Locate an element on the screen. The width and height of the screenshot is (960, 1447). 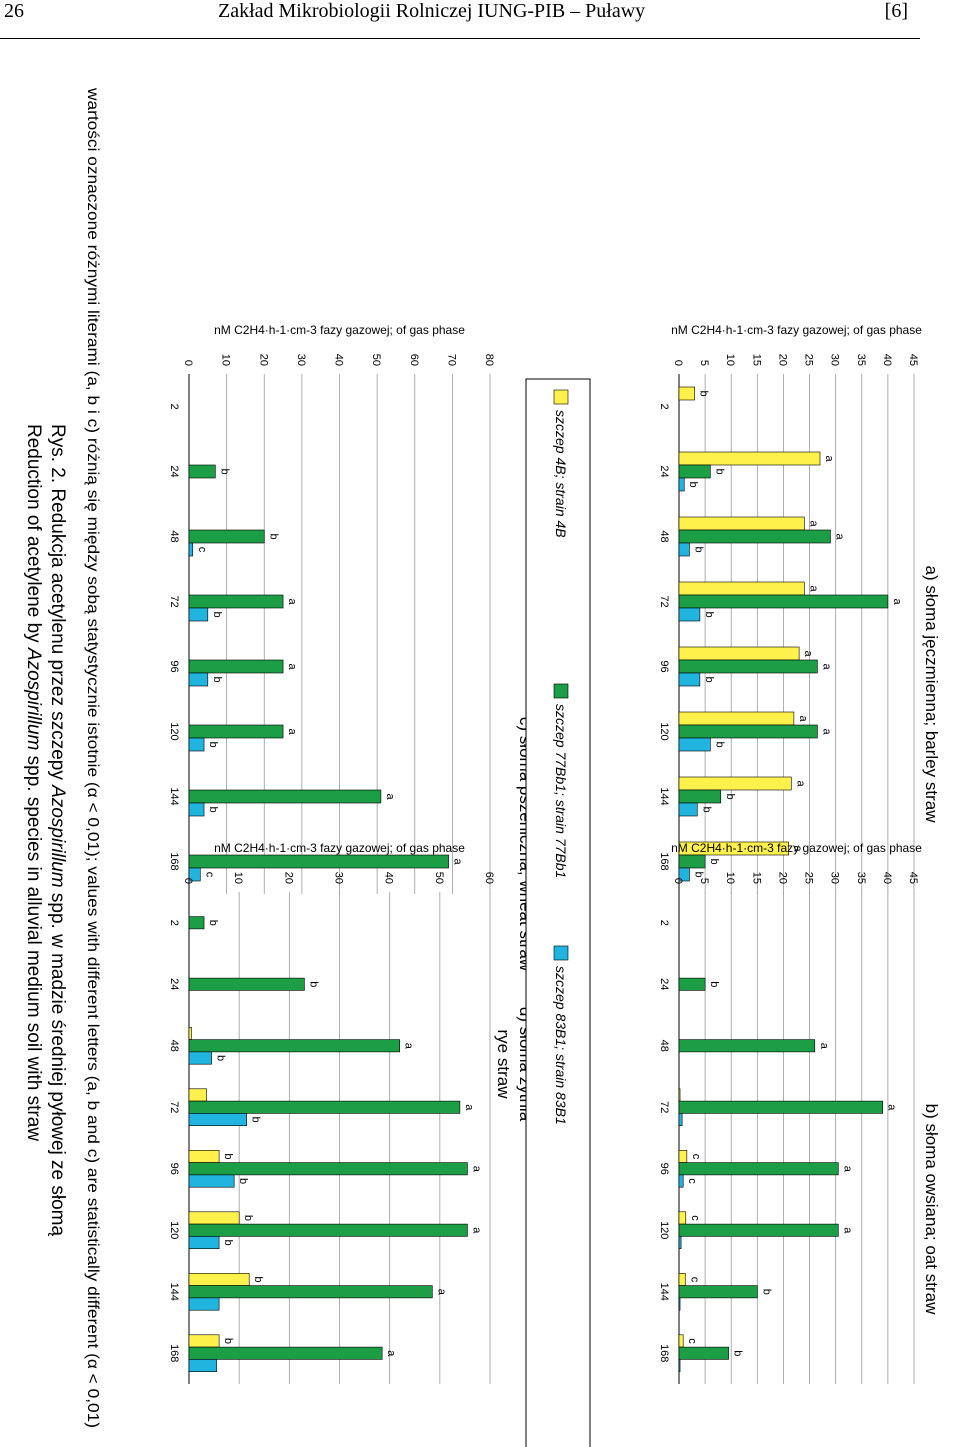
chart-a-xtick-label: 168 is located at coordinates (664, 861).